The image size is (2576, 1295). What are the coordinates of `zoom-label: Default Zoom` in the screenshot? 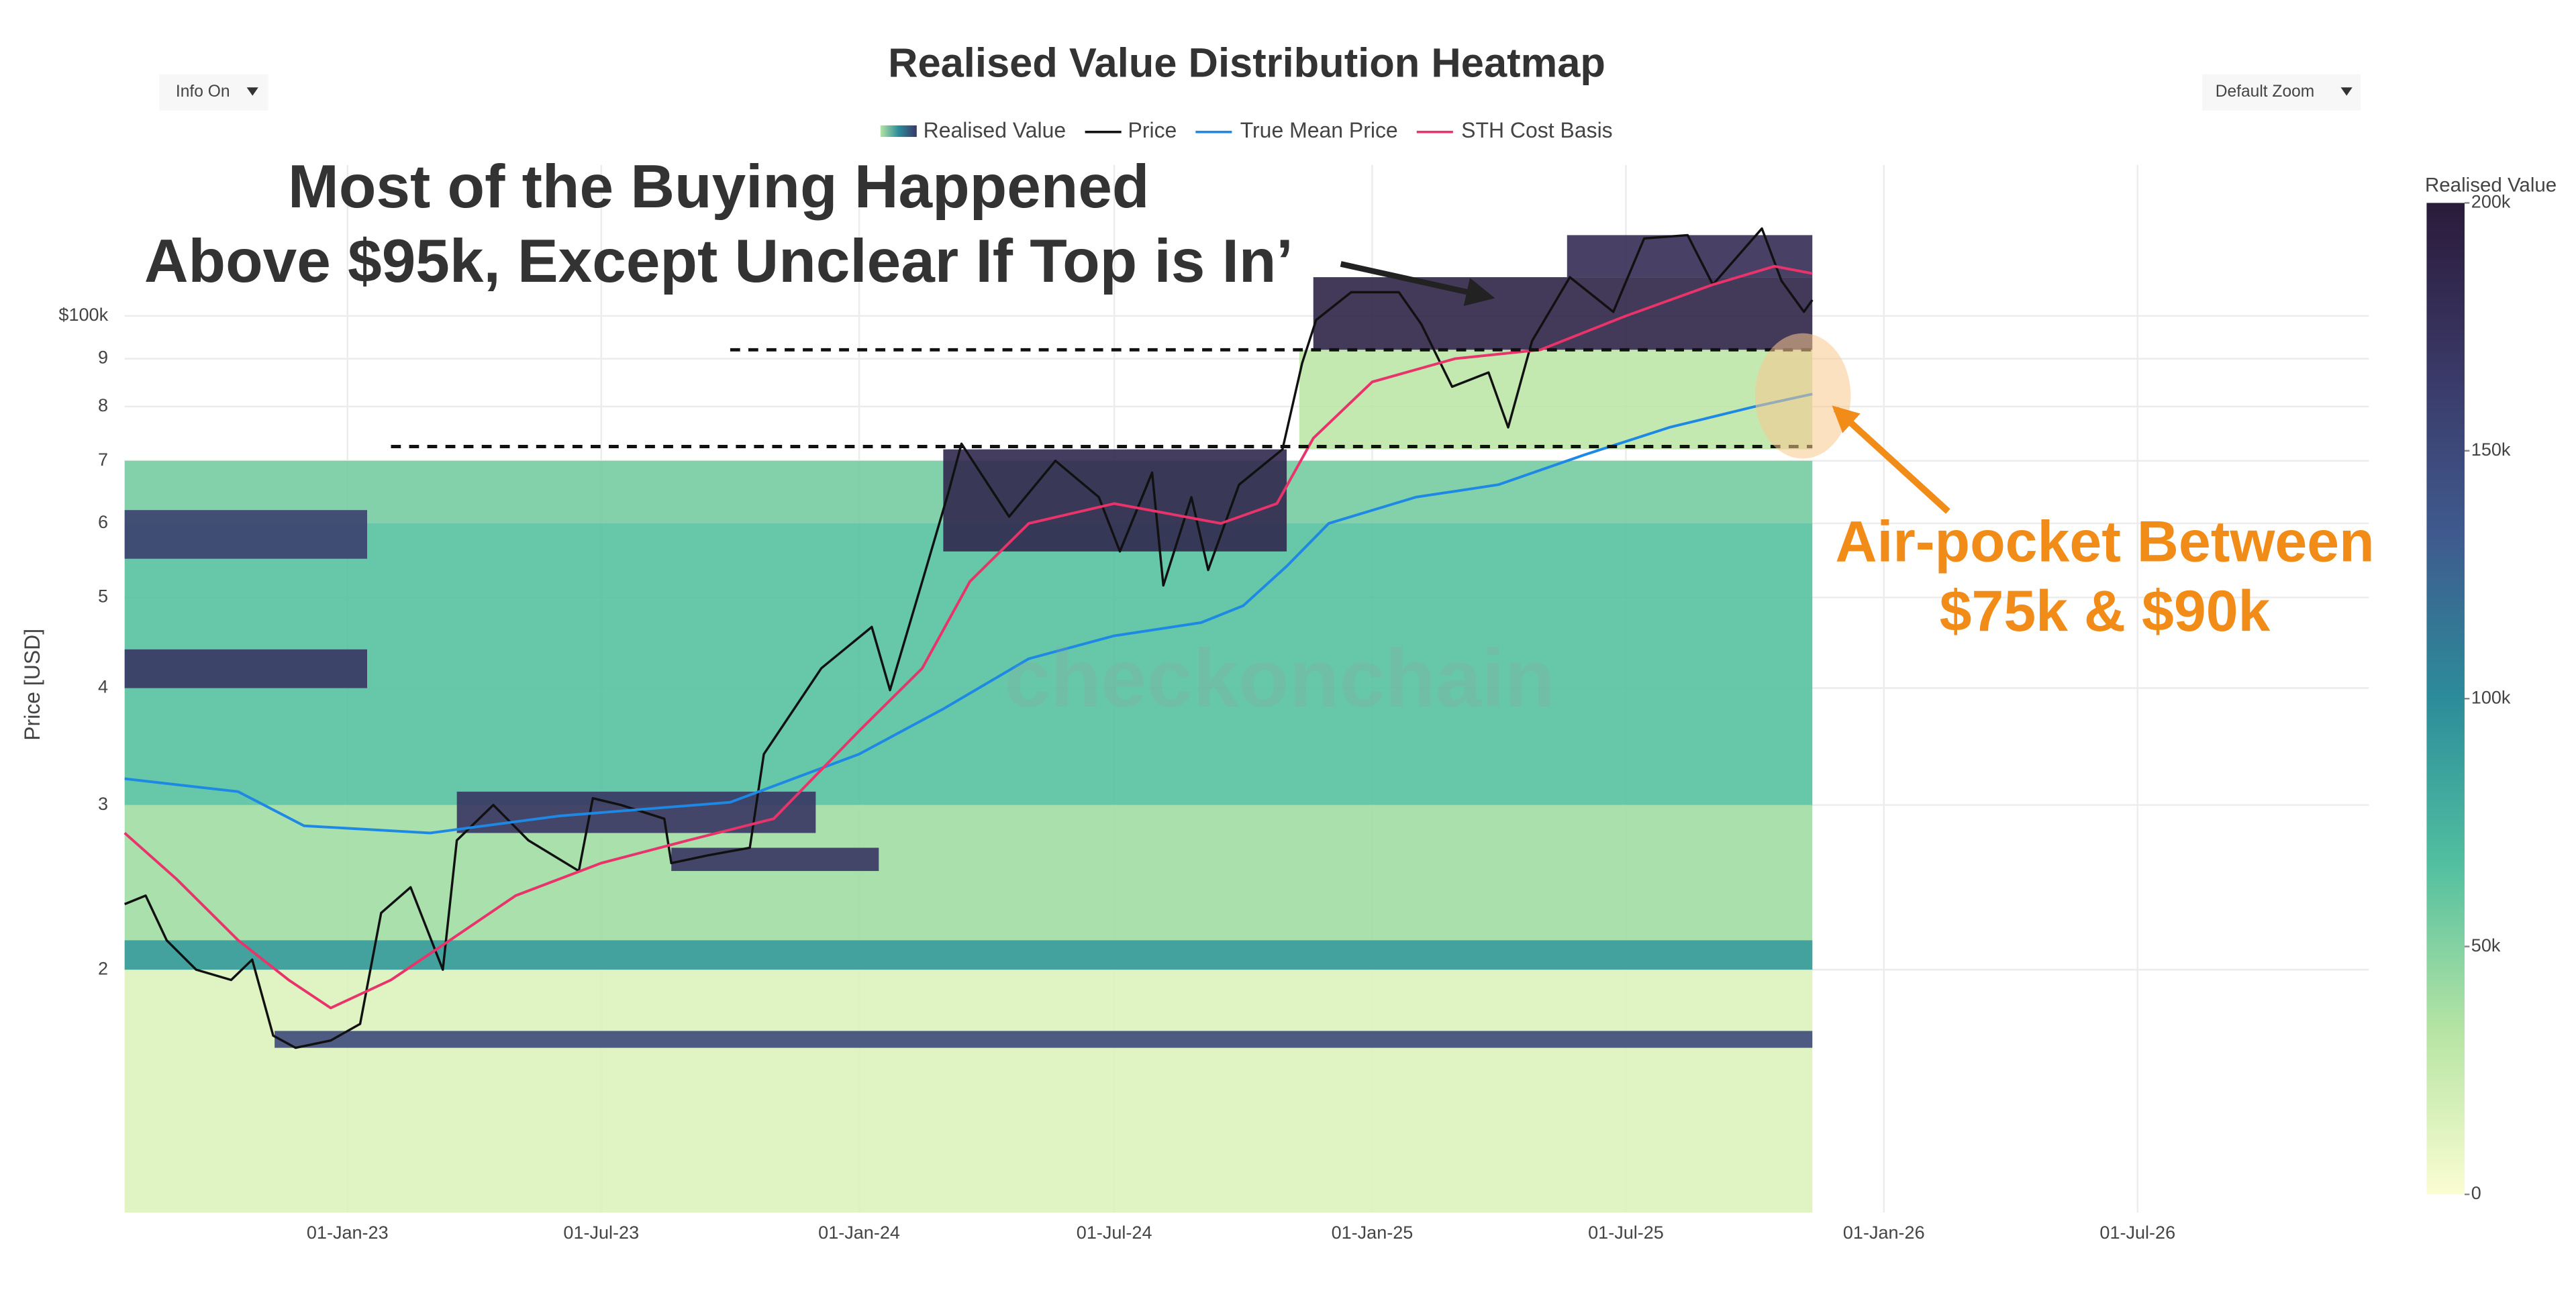 It's located at (2265, 92).